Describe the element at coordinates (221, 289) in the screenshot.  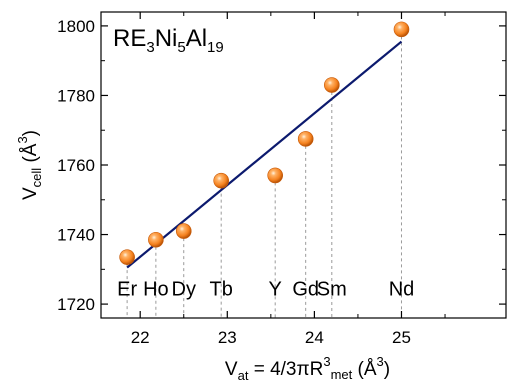
I see `point-label-tb: Tb` at that location.